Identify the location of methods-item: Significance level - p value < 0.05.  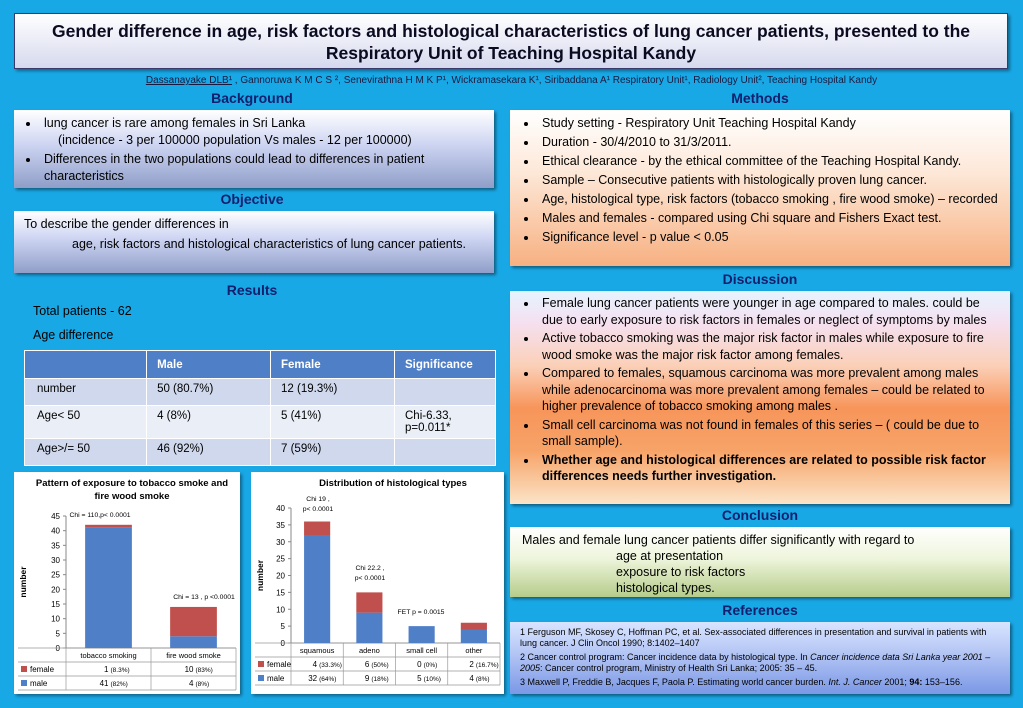
(770, 237).